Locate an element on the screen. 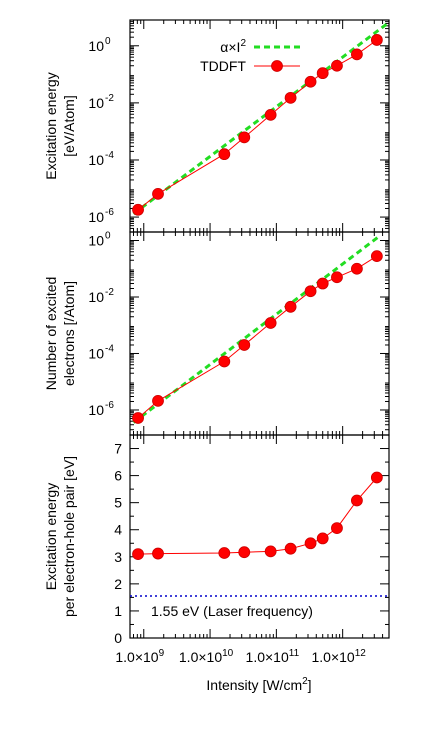 This screenshot has height=729, width=436. laser-frequency-label: 1.55 eV (Laser frequency) is located at coordinates (232, 611).